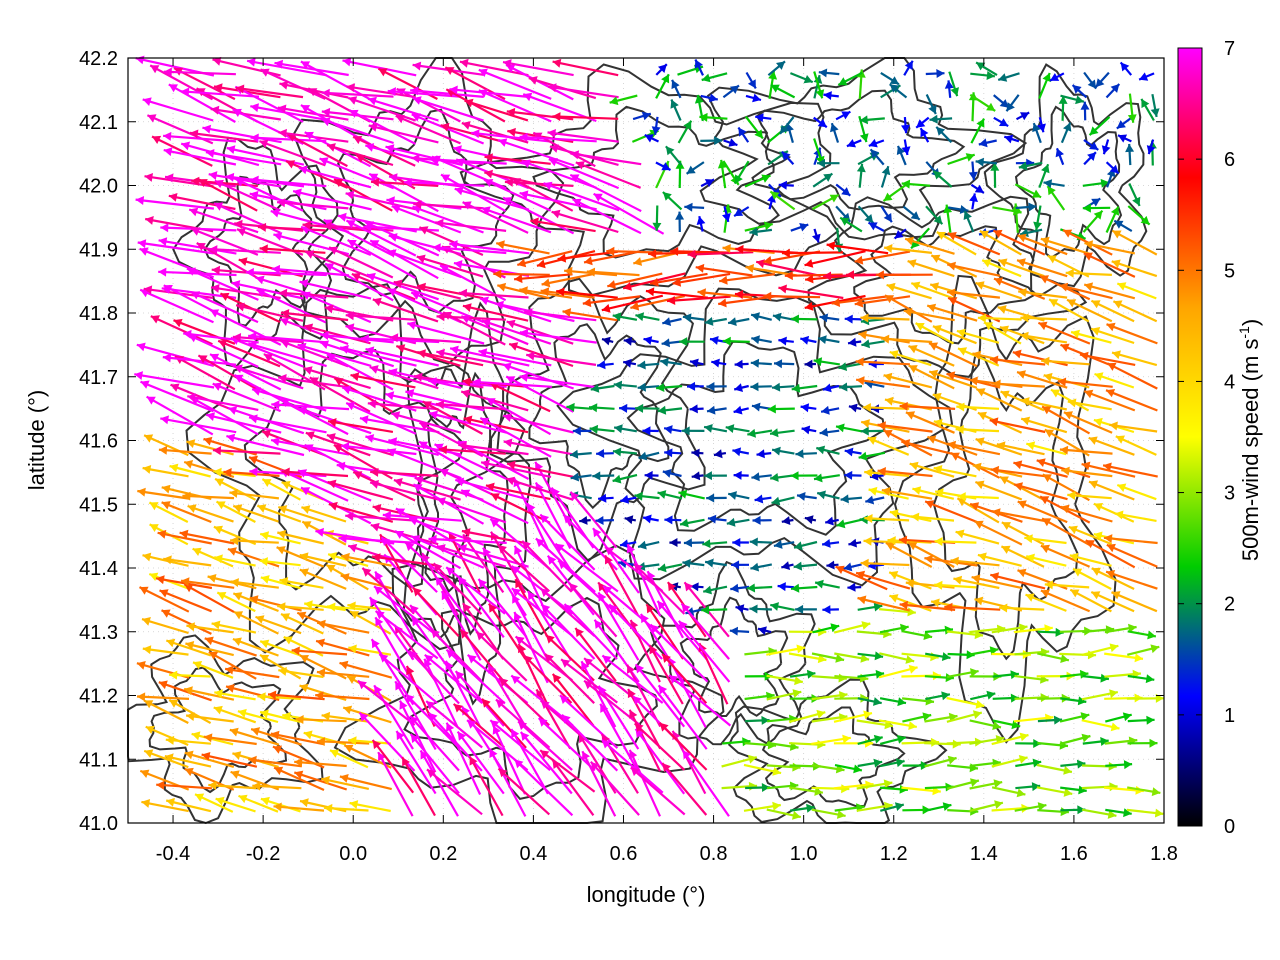 Image resolution: width=1280 pixels, height=960 pixels. What do you see at coordinates (443, 854) in the screenshot?
I see `x-tick-label: 0.2` at bounding box center [443, 854].